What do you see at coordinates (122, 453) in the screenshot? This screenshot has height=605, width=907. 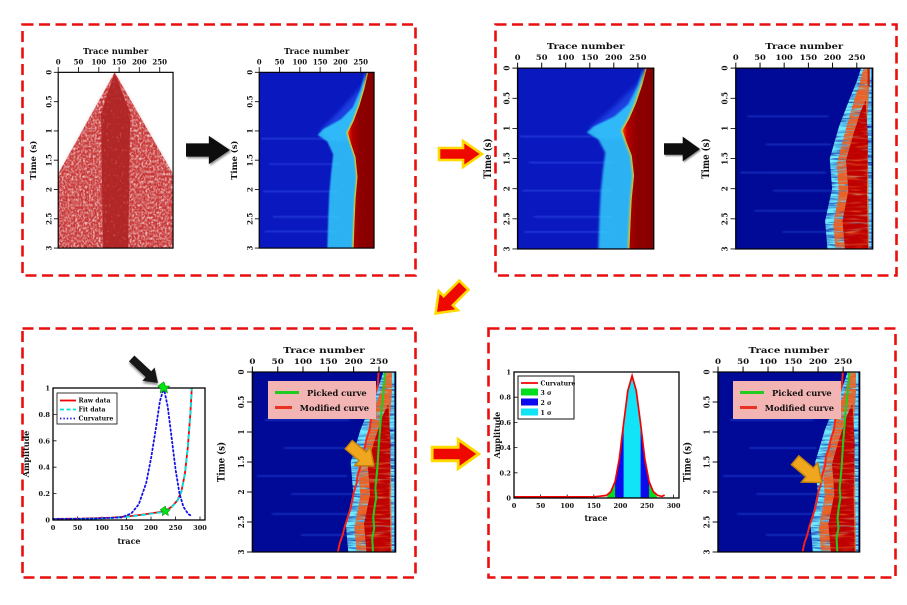 I see `curvature-curve` at bounding box center [122, 453].